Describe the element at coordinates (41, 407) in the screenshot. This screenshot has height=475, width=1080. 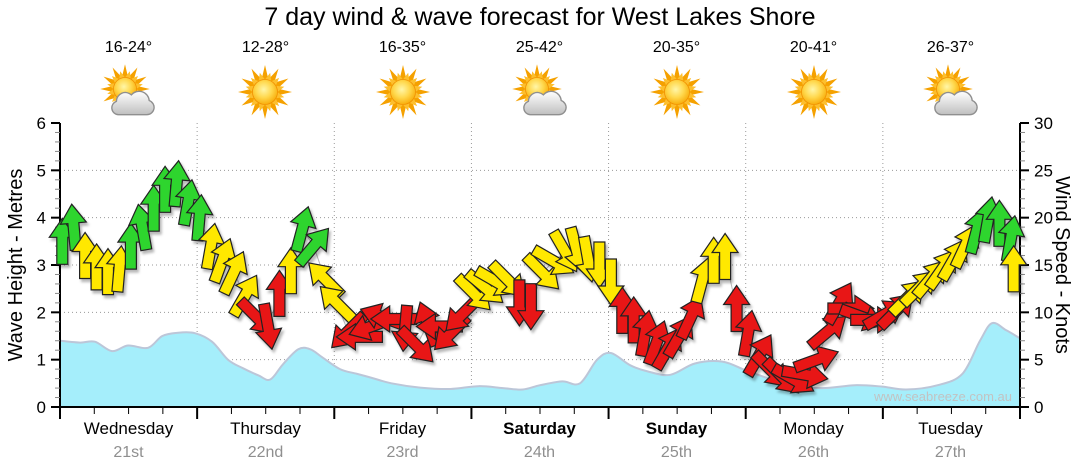
I see `left-axis-tick-label: 0` at that location.